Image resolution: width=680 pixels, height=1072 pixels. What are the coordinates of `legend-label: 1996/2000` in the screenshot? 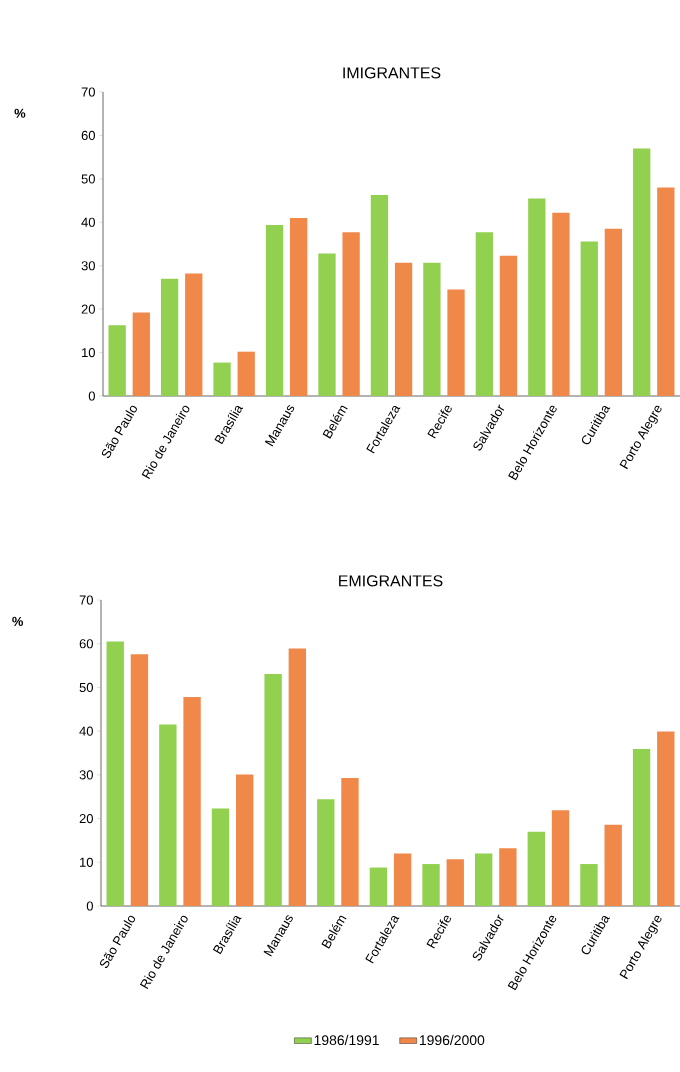 It's located at (452, 1040).